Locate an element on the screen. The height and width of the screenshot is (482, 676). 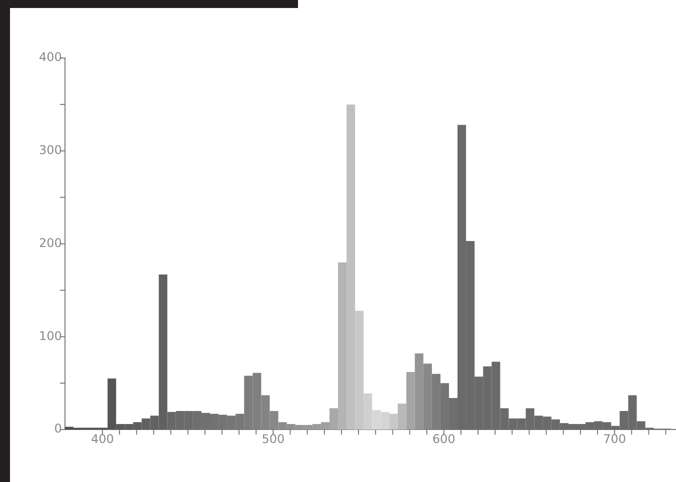
y-tick-label: 100 is located at coordinates (50, 335).